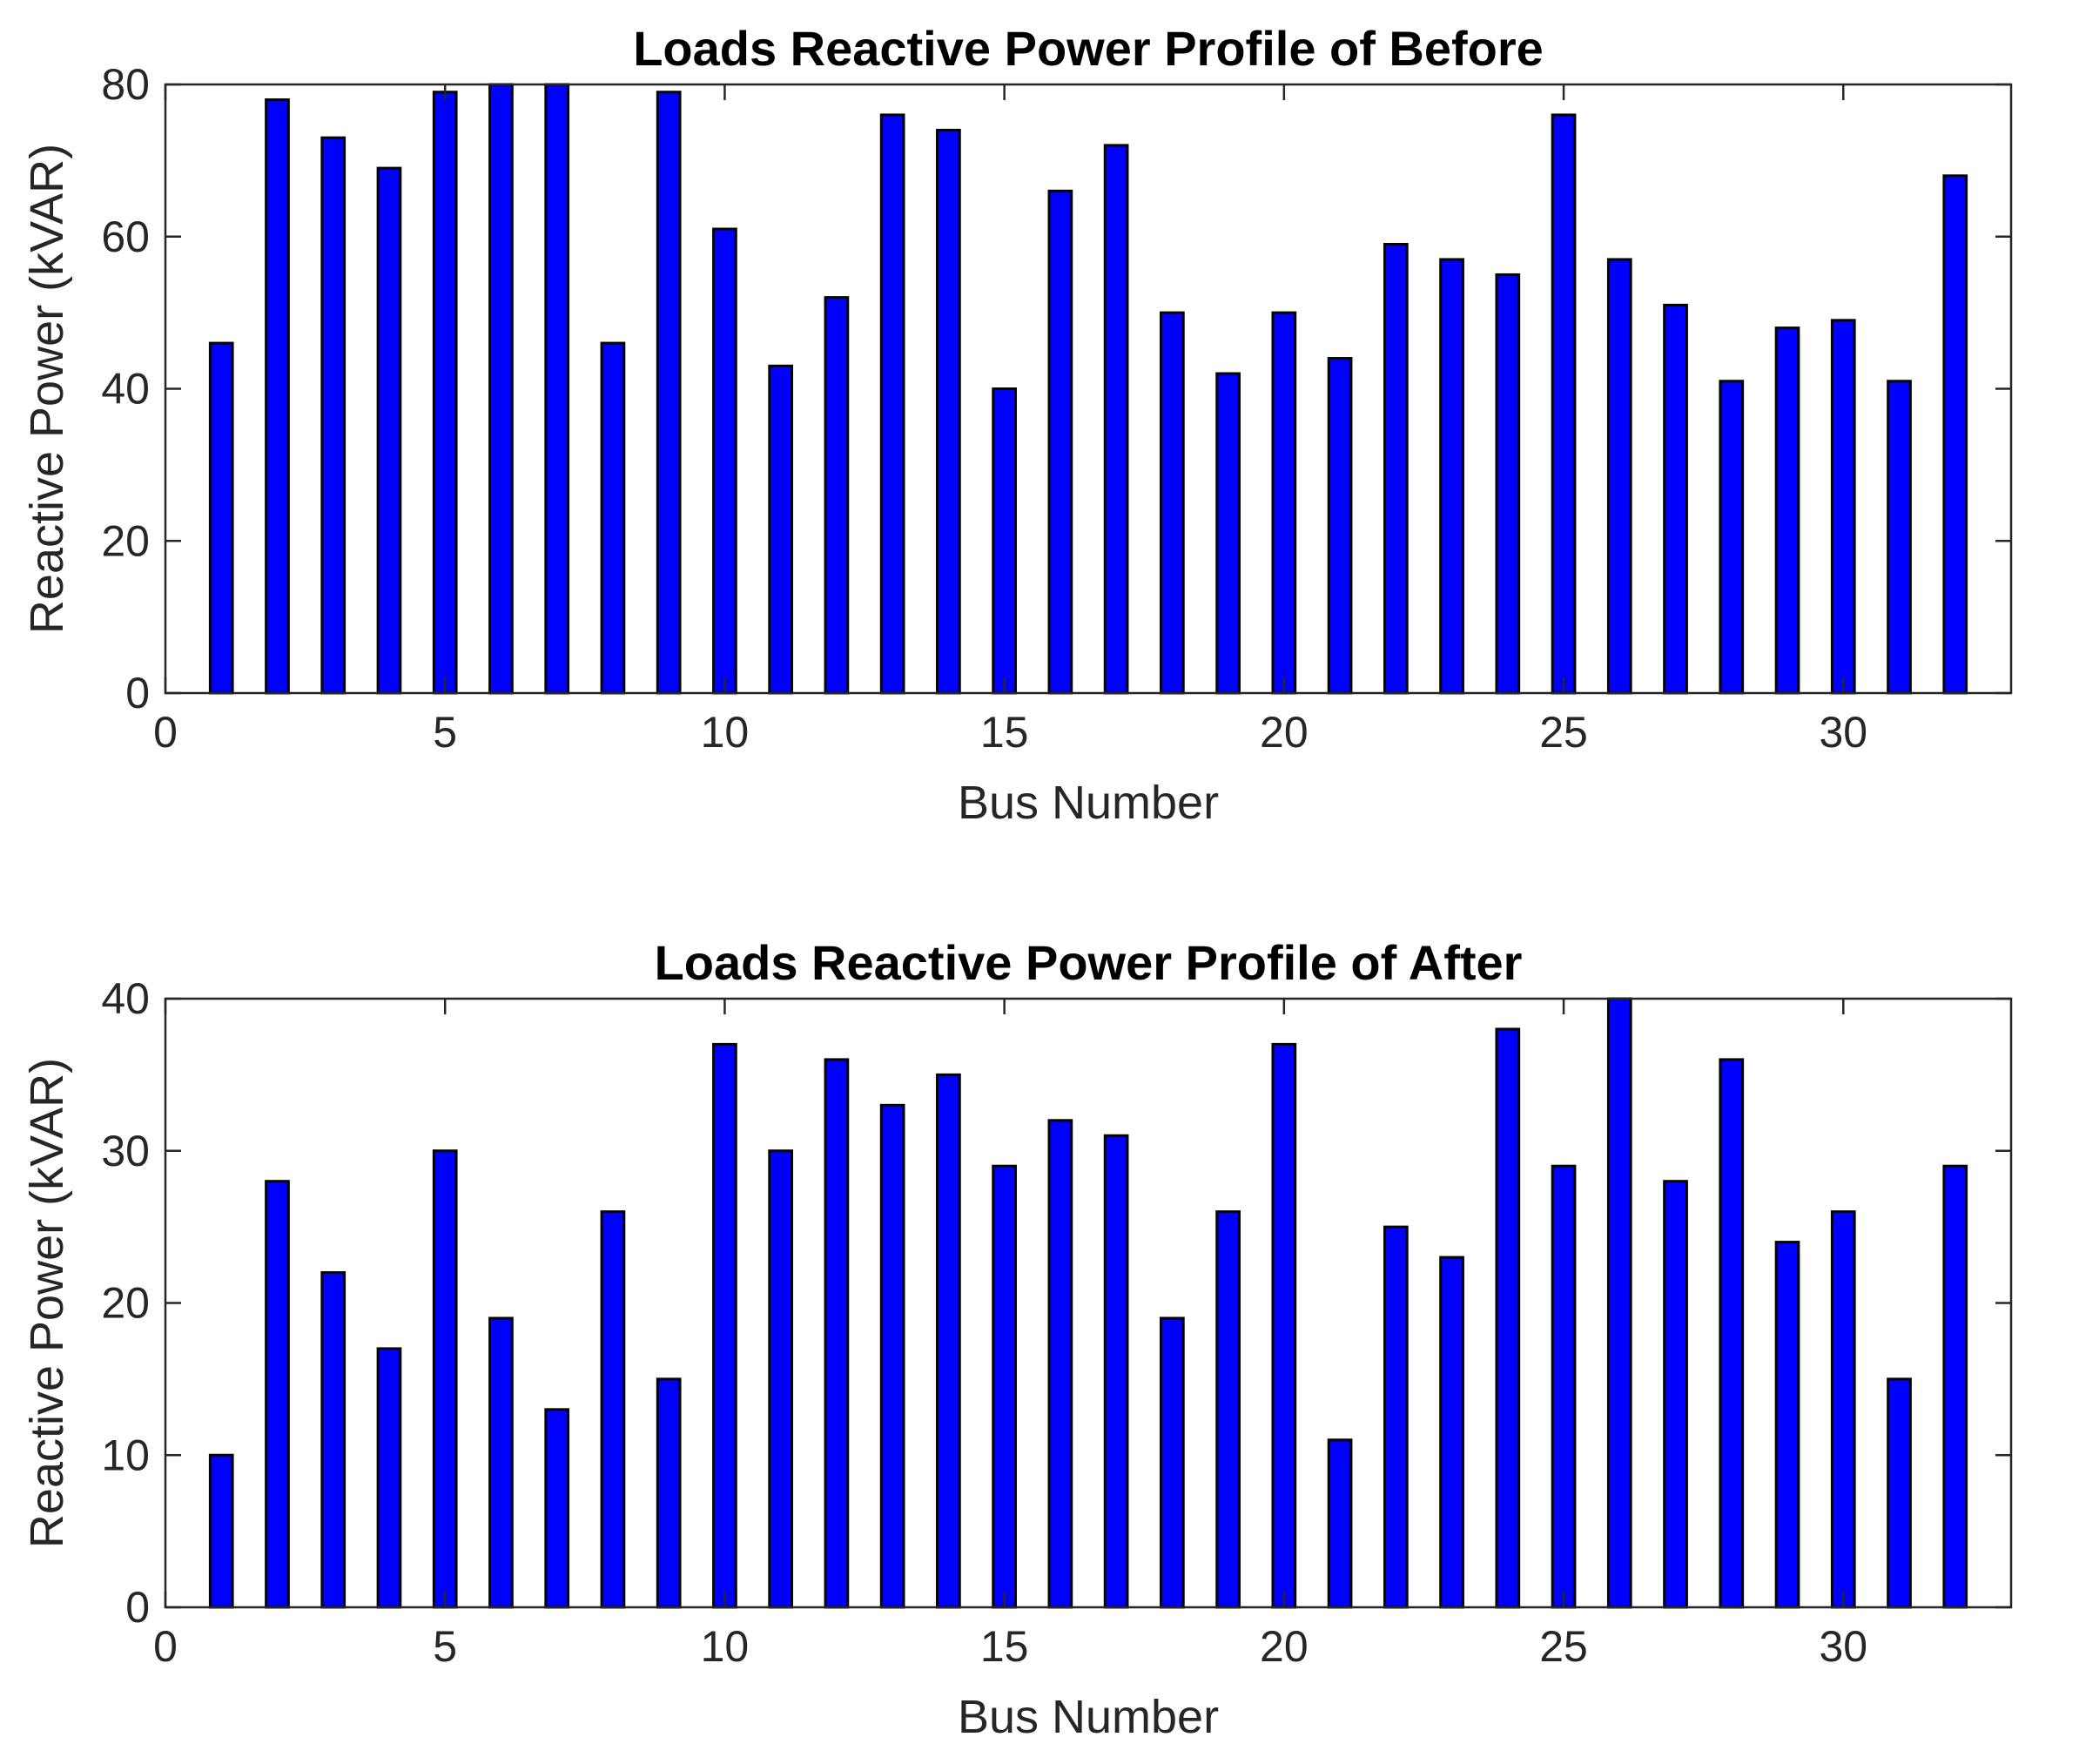 The height and width of the screenshot is (1764, 2079). What do you see at coordinates (125, 85) in the screenshot?
I see `y-tick-label: 80` at bounding box center [125, 85].